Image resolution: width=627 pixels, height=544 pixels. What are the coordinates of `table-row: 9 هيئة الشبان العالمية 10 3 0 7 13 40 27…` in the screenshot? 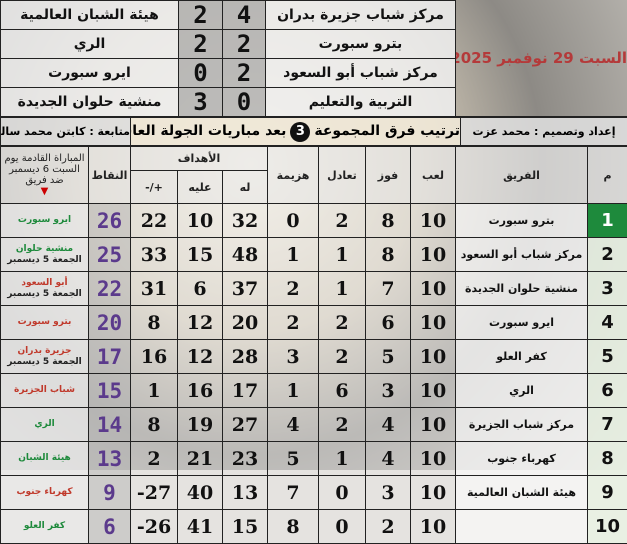 It's located at (314, 493).